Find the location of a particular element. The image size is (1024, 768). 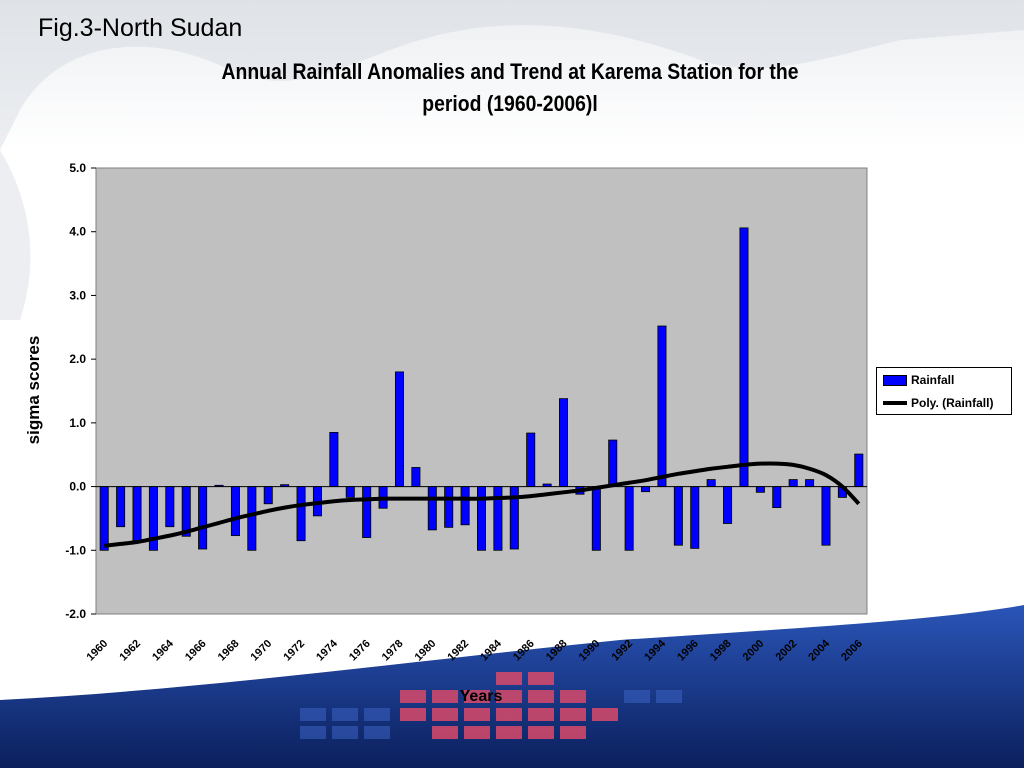

bar-1979 is located at coordinates (416, 477).